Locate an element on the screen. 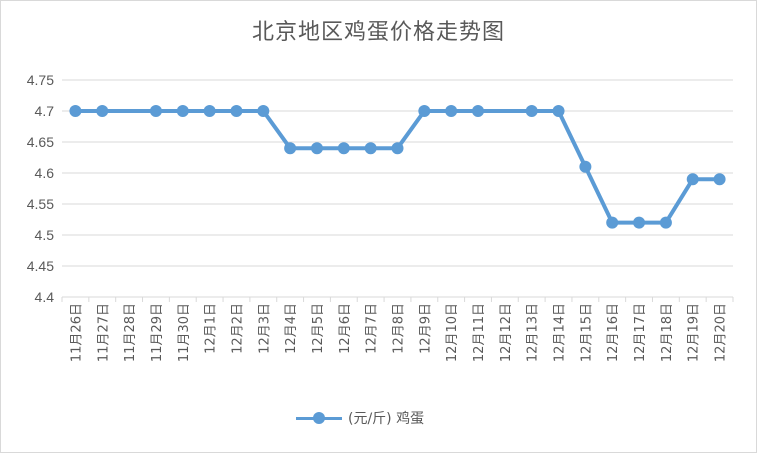 Image resolution: width=757 pixels, height=453 pixels. x-tick-label: 12月3日 is located at coordinates (264, 328).